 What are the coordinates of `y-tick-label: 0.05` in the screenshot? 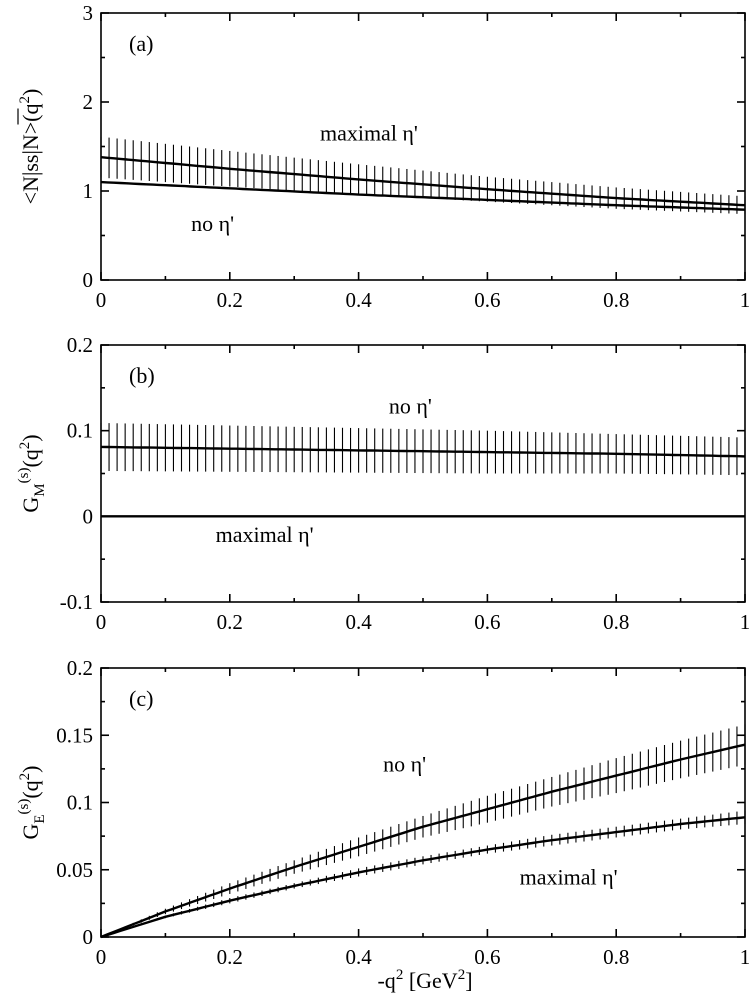 It's located at (74, 870).